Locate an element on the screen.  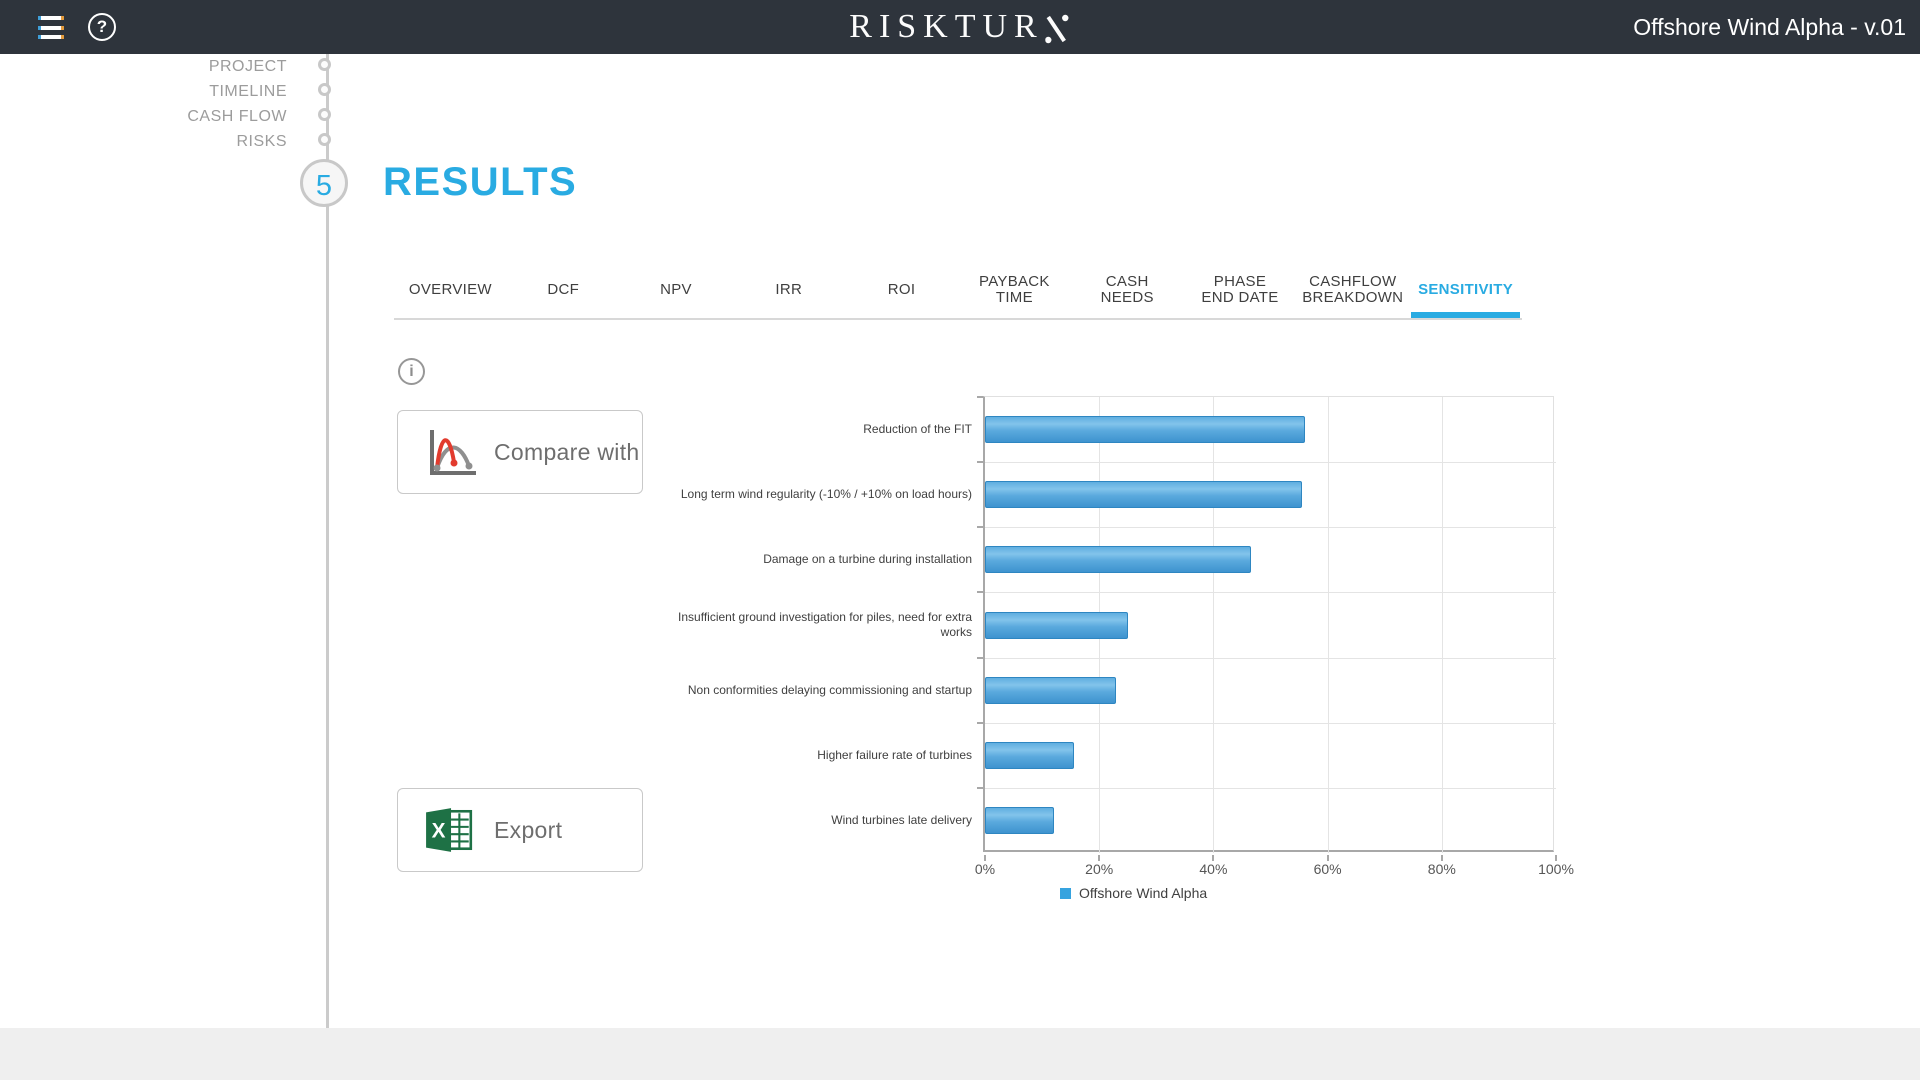
stepper-dot-cash-flow is located at coordinates (324, 114).